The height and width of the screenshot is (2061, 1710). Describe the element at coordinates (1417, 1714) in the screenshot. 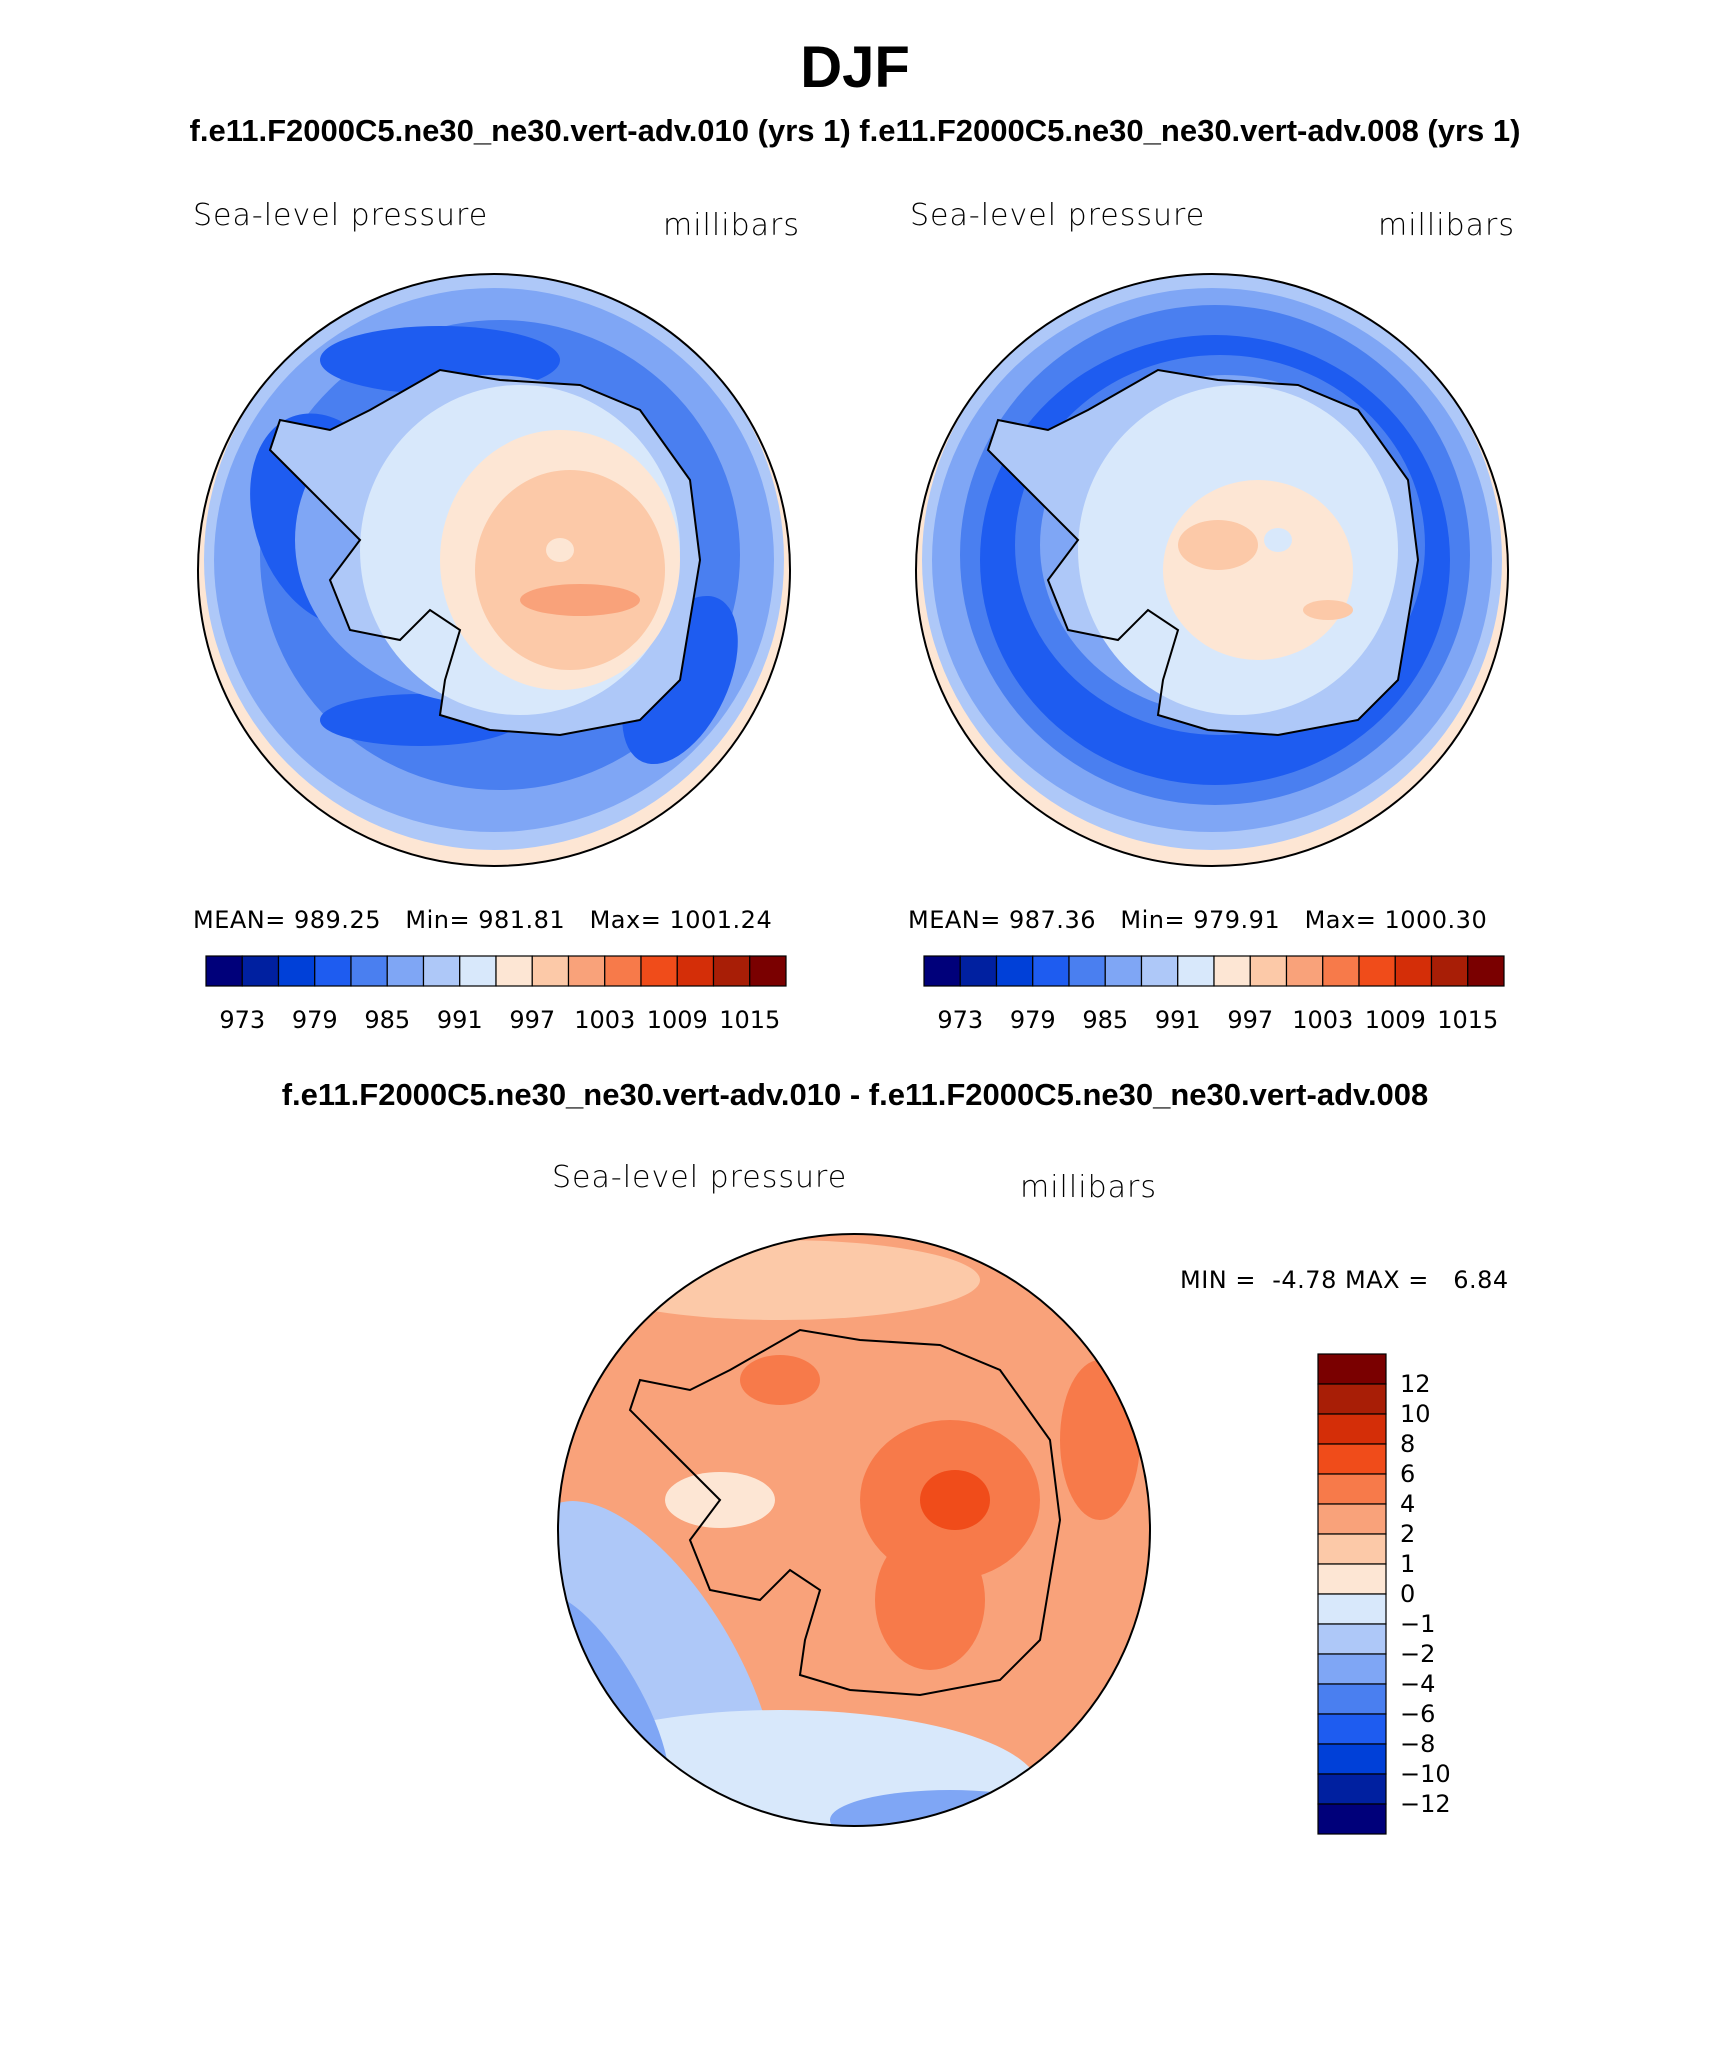

I see `panel3-colorbar-tick: −6` at that location.